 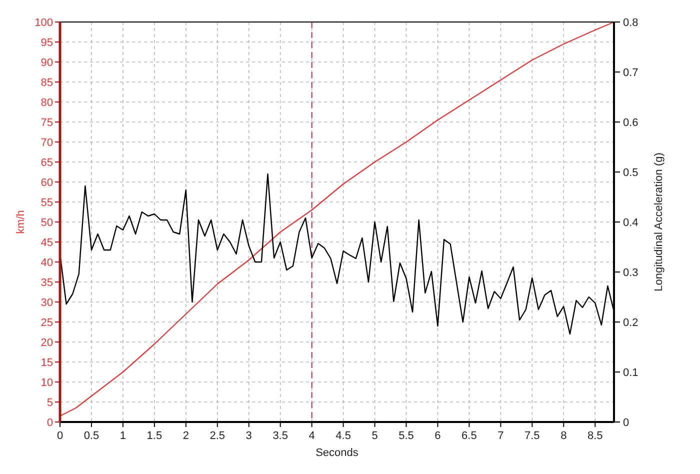 I want to click on x-tick-label: 4.5, so click(x=343, y=436).